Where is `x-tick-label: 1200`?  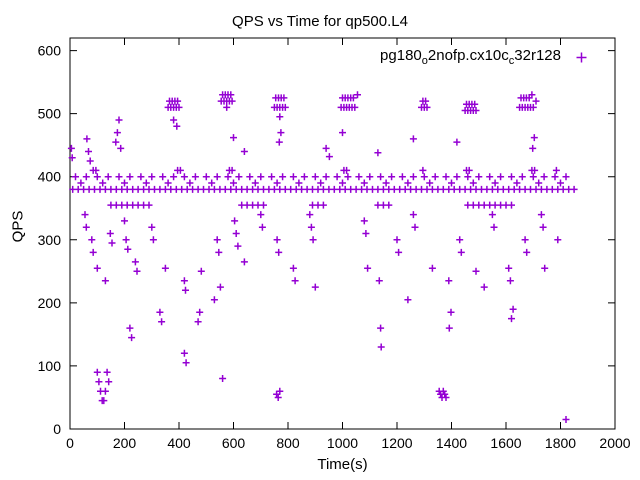 x-tick-label: 1200 is located at coordinates (396, 443).